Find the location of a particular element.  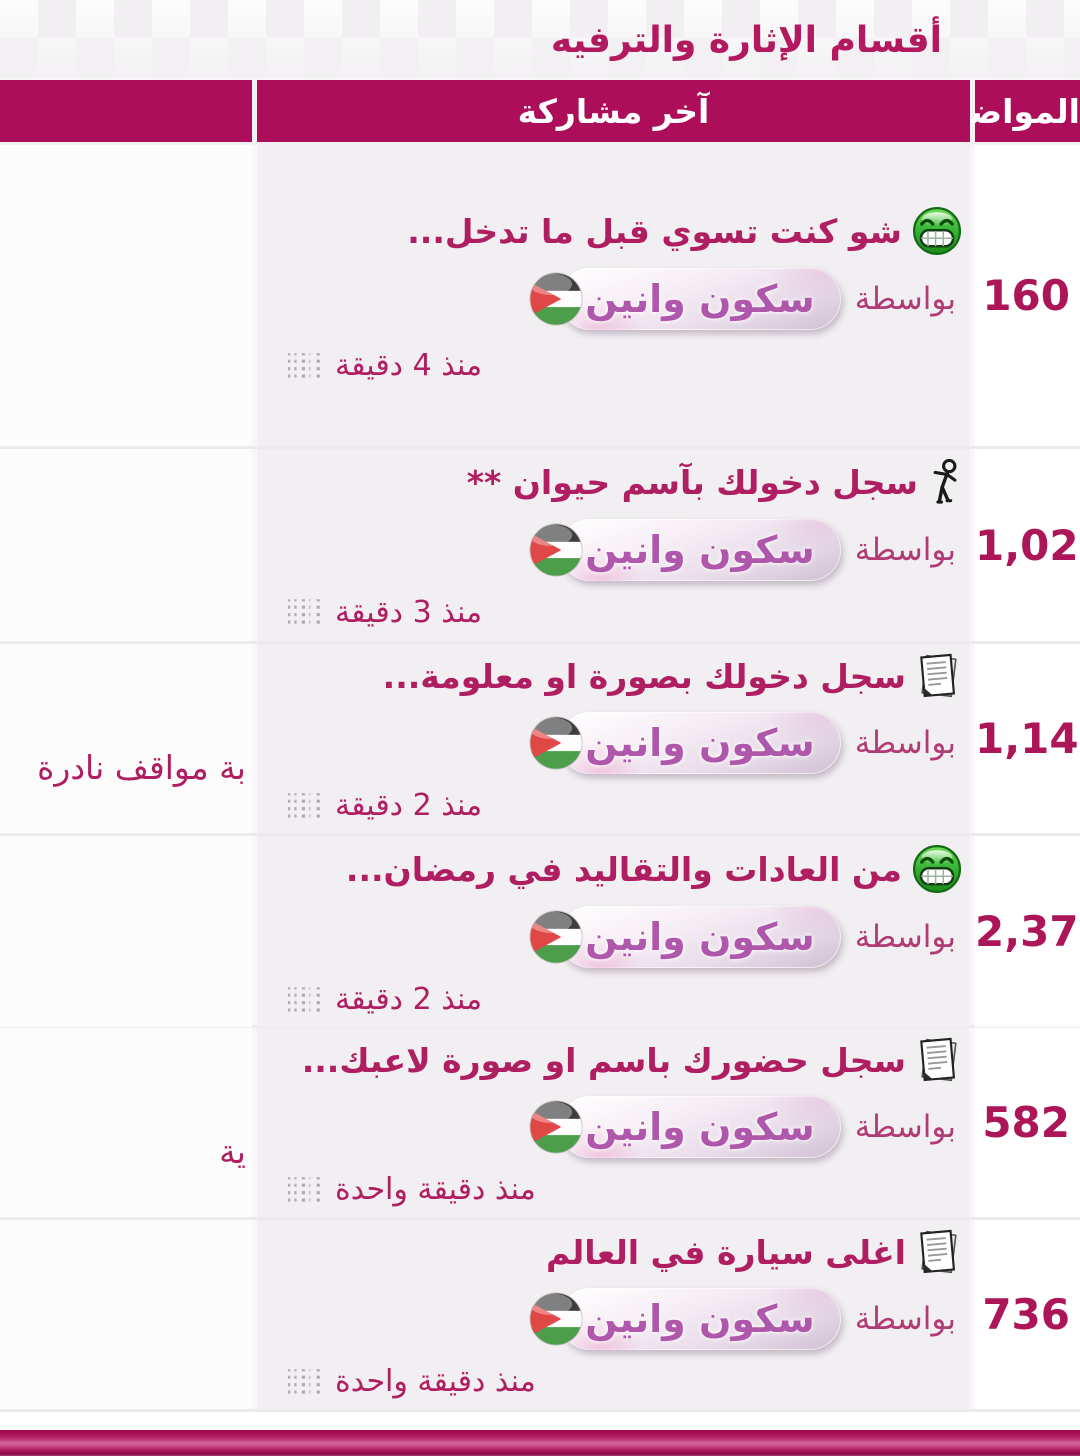

topics-column-header: المواضيع is located at coordinates (1007, 111).